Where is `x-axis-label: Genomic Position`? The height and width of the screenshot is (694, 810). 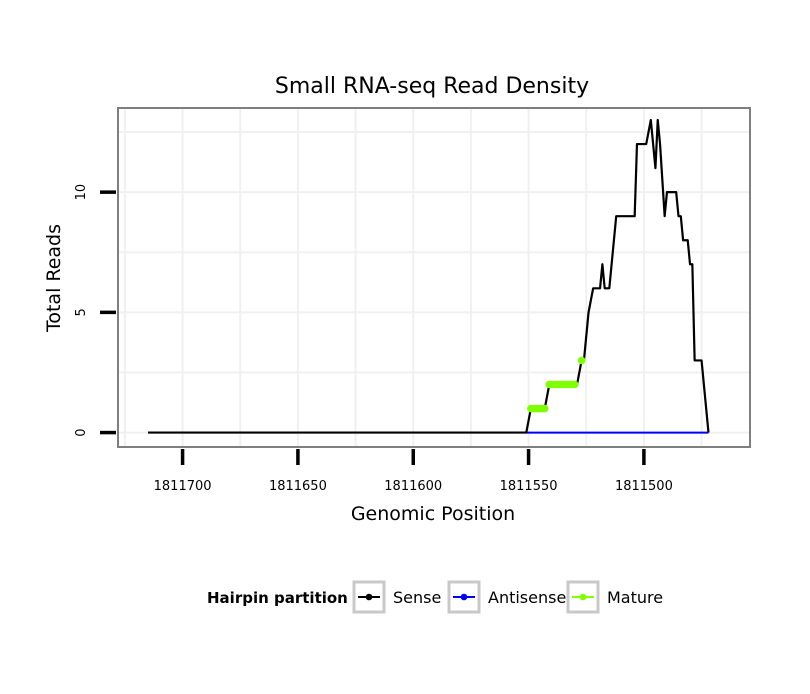 x-axis-label: Genomic Position is located at coordinates (433, 514).